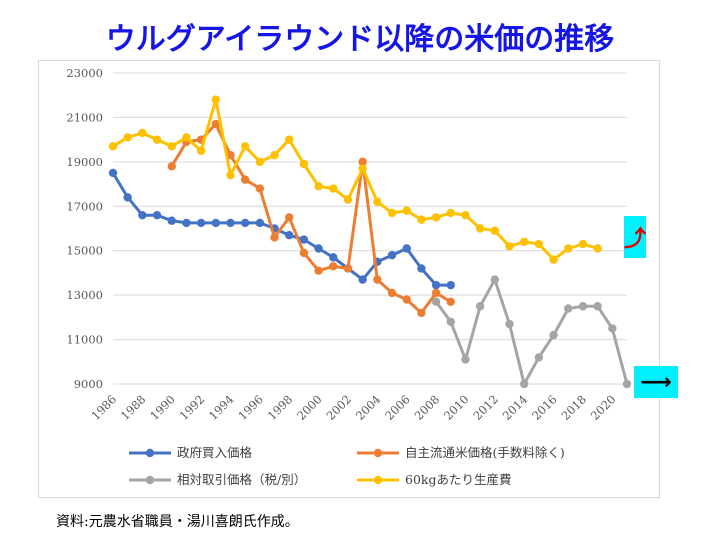  I want to click on legend-label: 自主流通米価格(手数料除く), so click(485, 452).